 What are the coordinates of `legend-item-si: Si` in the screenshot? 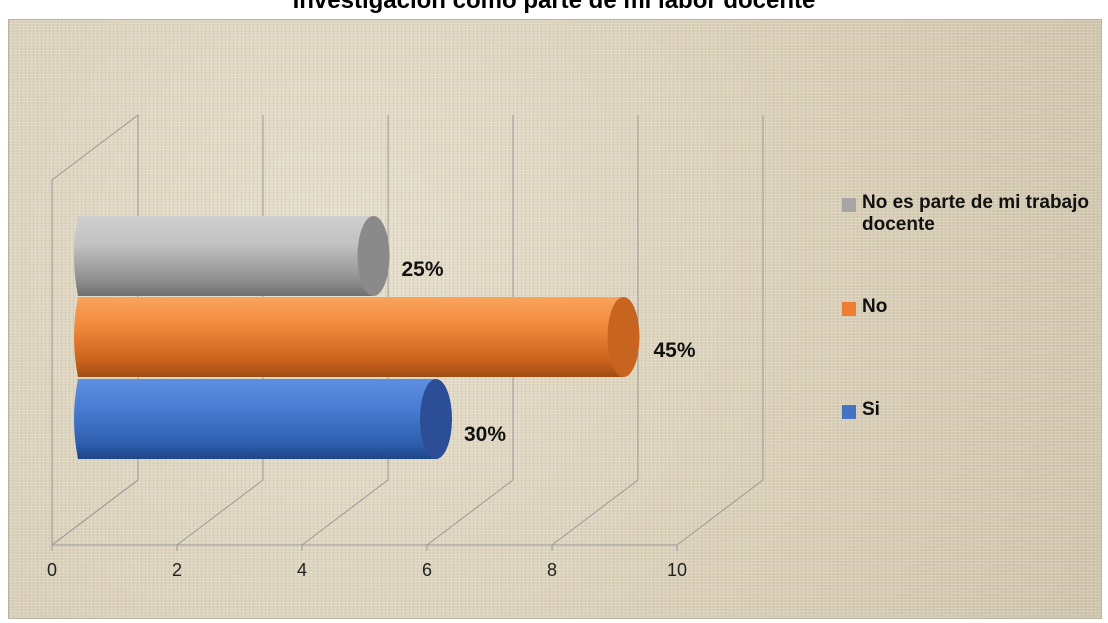 It's located at (967, 410).